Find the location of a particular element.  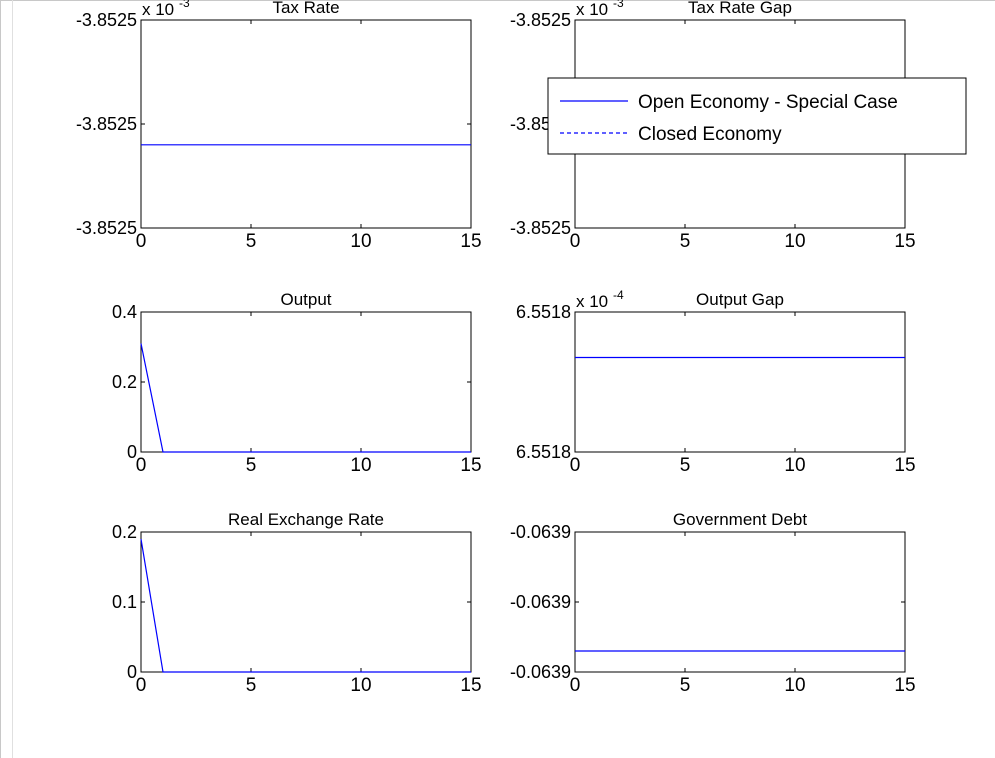

legend-label: Open Economy - Special Case is located at coordinates (768, 102).